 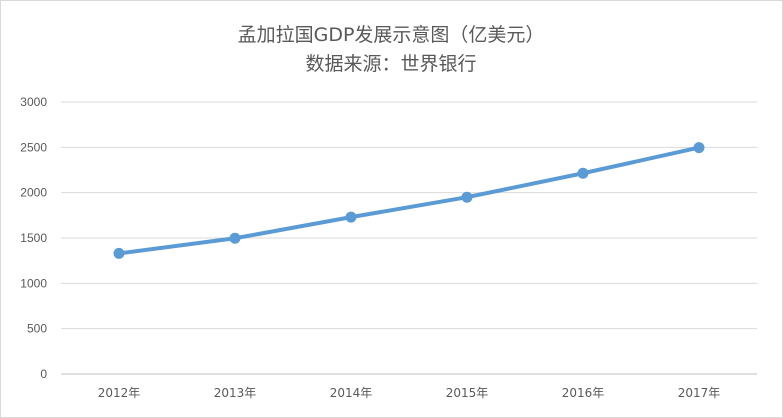 I want to click on y-tick-label: 3000, so click(x=33, y=102).